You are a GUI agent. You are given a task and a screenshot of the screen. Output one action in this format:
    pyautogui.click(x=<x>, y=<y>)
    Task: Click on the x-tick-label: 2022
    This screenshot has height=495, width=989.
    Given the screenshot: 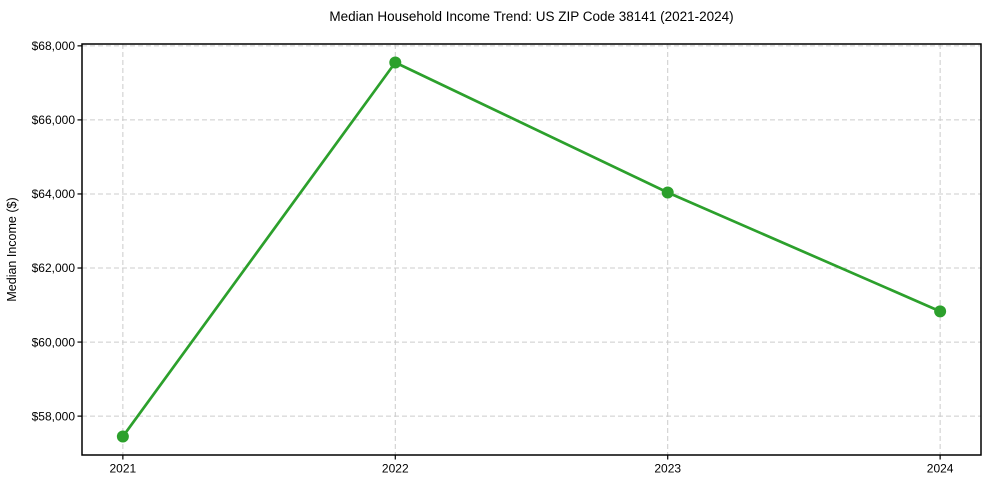 What is the action you would take?
    pyautogui.click(x=395, y=469)
    